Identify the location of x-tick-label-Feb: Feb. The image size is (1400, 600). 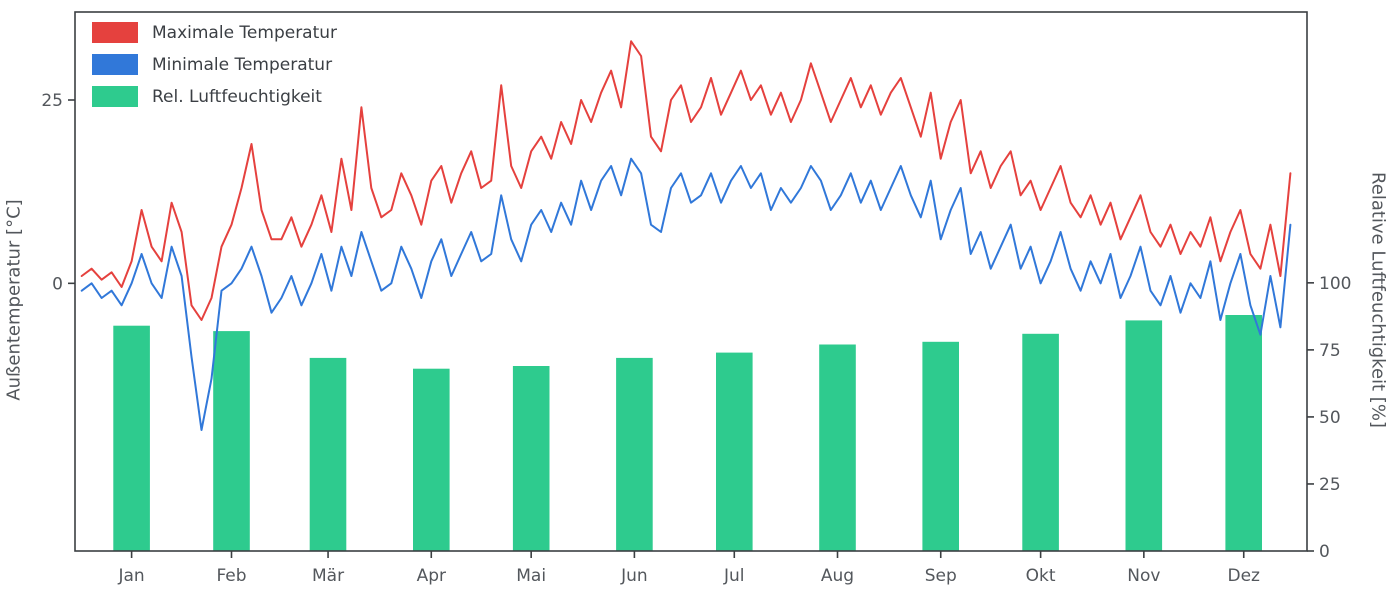
(231, 576).